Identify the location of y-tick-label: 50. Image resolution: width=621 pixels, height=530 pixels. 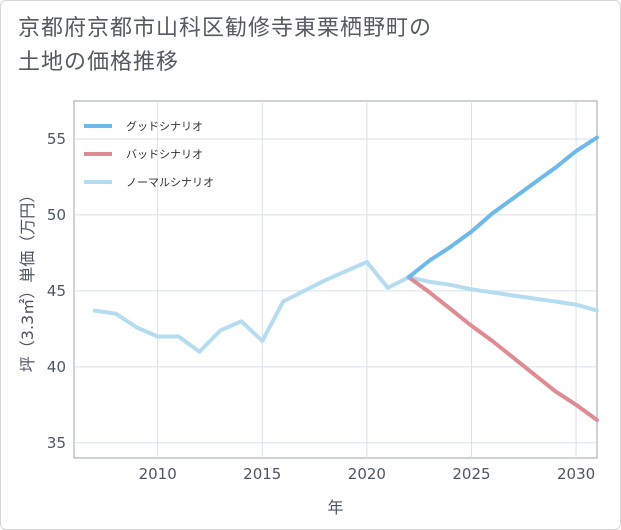
(56, 215).